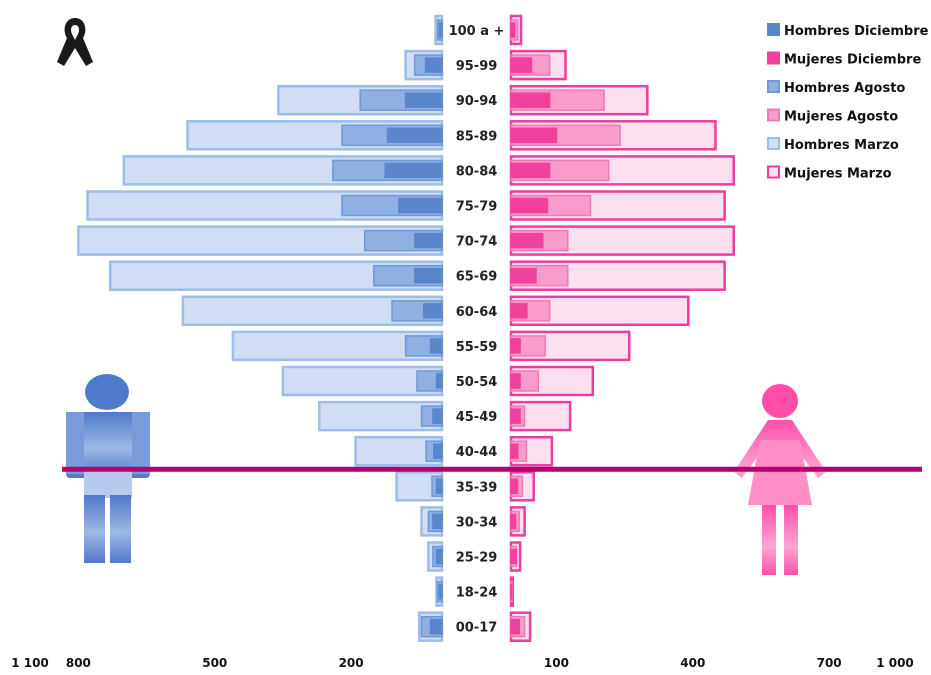 Image resolution: width=931 pixels, height=675 pixels. What do you see at coordinates (477, 417) in the screenshot?
I see `category-label: 45-49` at bounding box center [477, 417].